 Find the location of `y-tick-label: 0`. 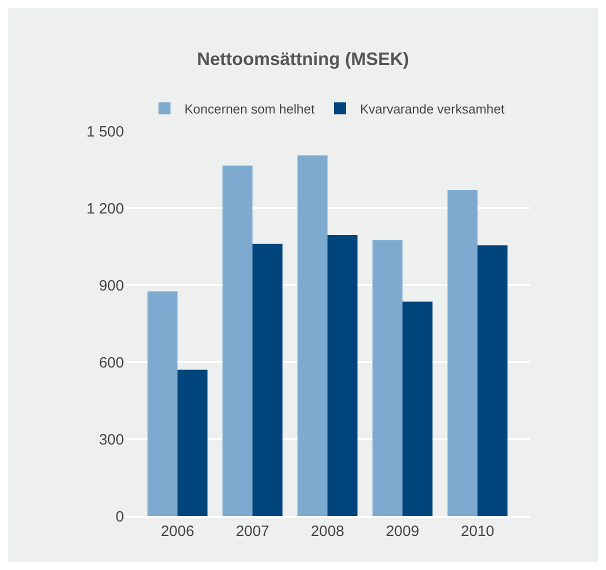

y-tick-label: 0 is located at coordinates (120, 517).